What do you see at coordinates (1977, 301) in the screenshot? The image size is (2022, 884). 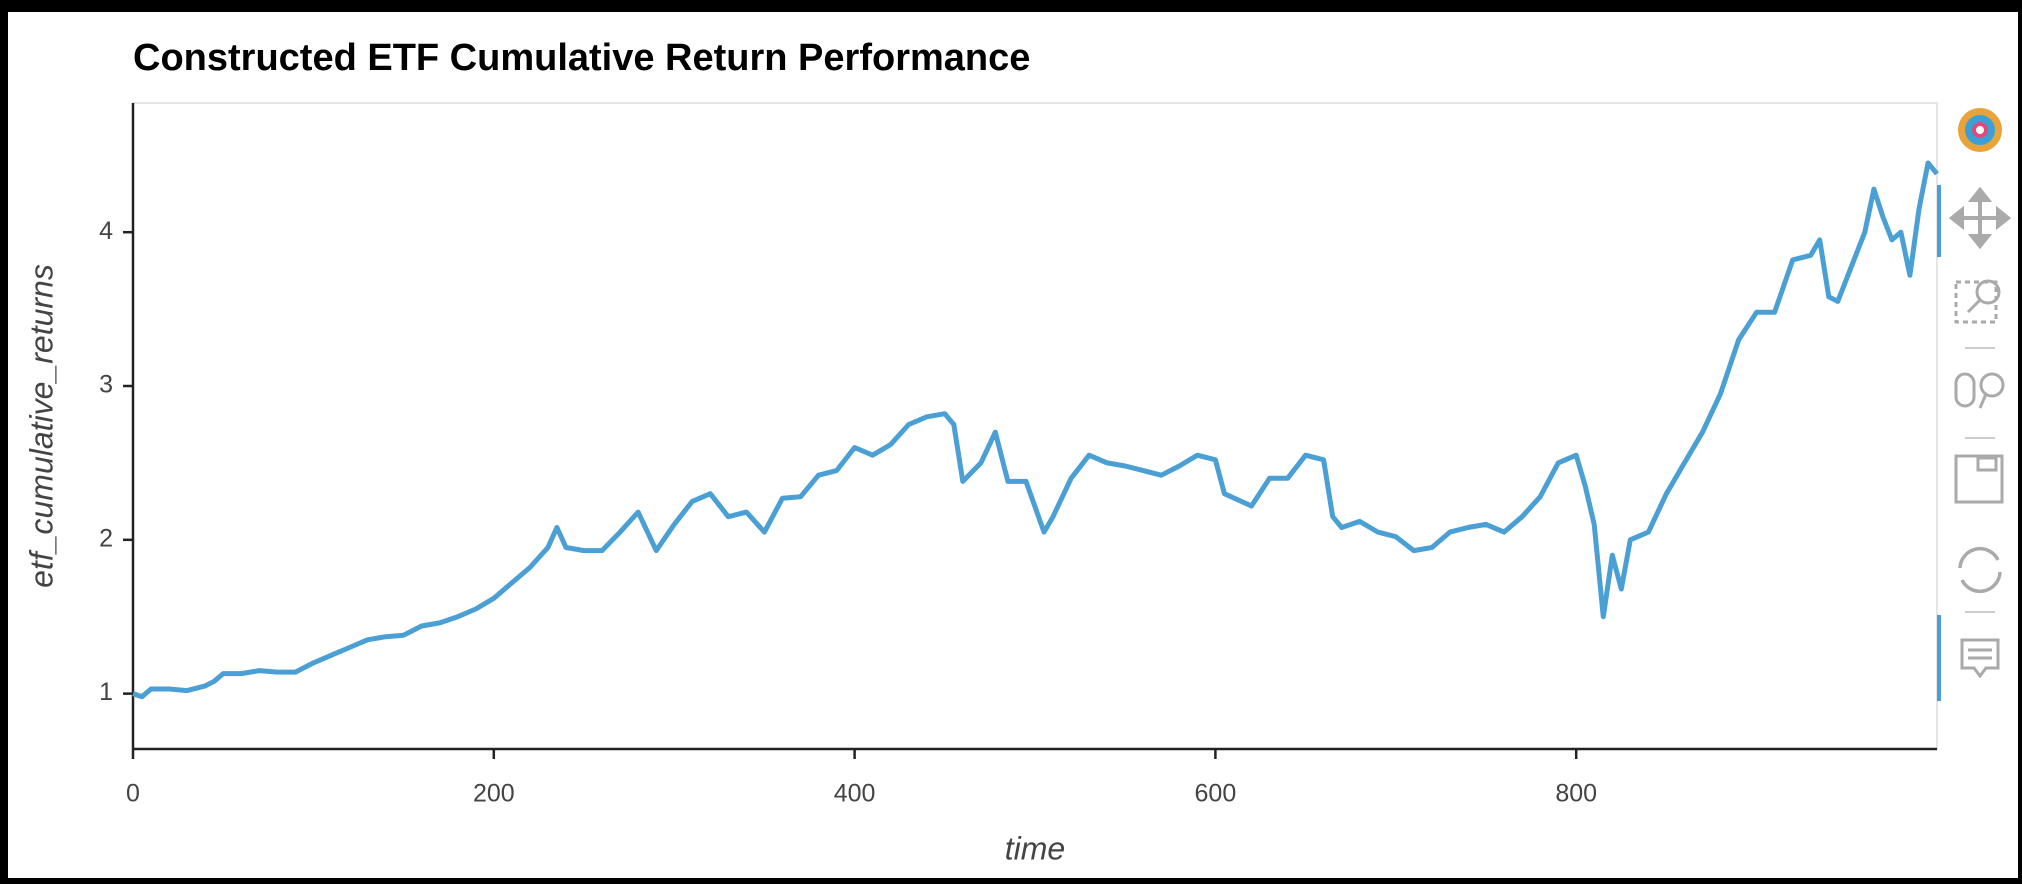 I see `box-zoom-tool` at bounding box center [1977, 301].